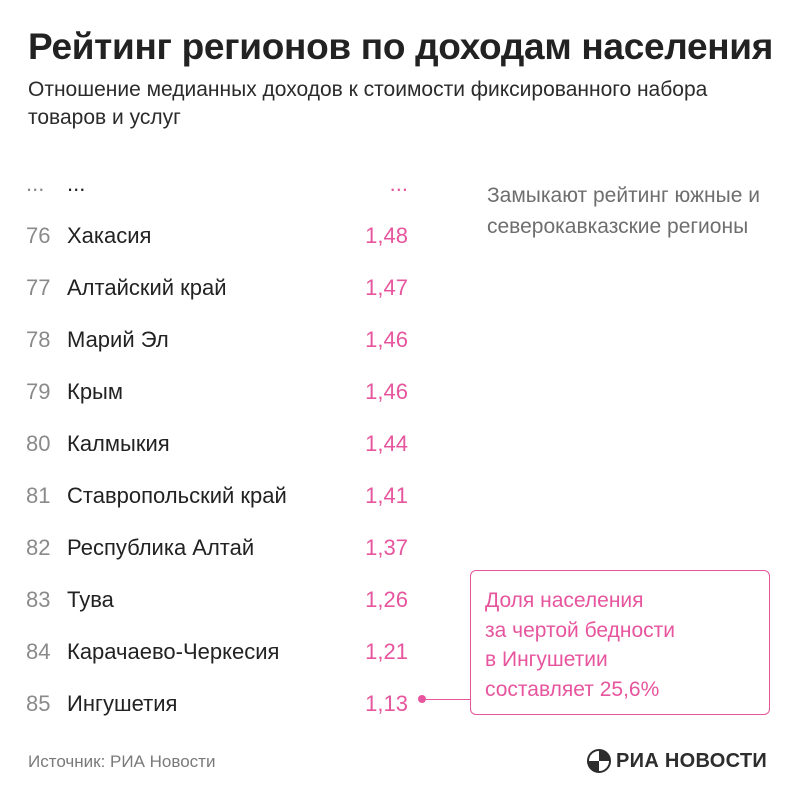  What do you see at coordinates (422, 699) in the screenshot?
I see `callout-dot` at bounding box center [422, 699].